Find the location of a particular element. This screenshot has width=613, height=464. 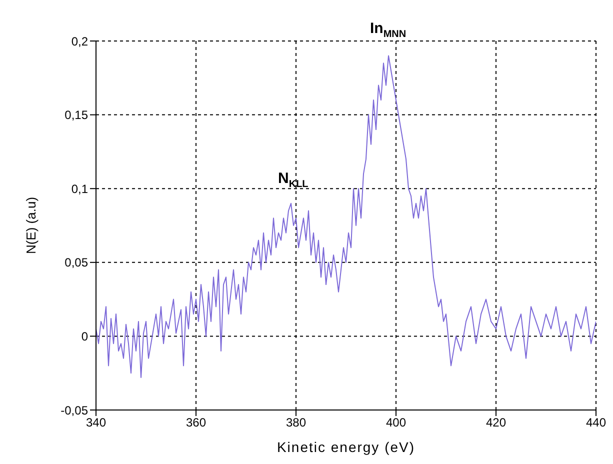

y-tick-label: 0 is located at coordinates (84, 336).